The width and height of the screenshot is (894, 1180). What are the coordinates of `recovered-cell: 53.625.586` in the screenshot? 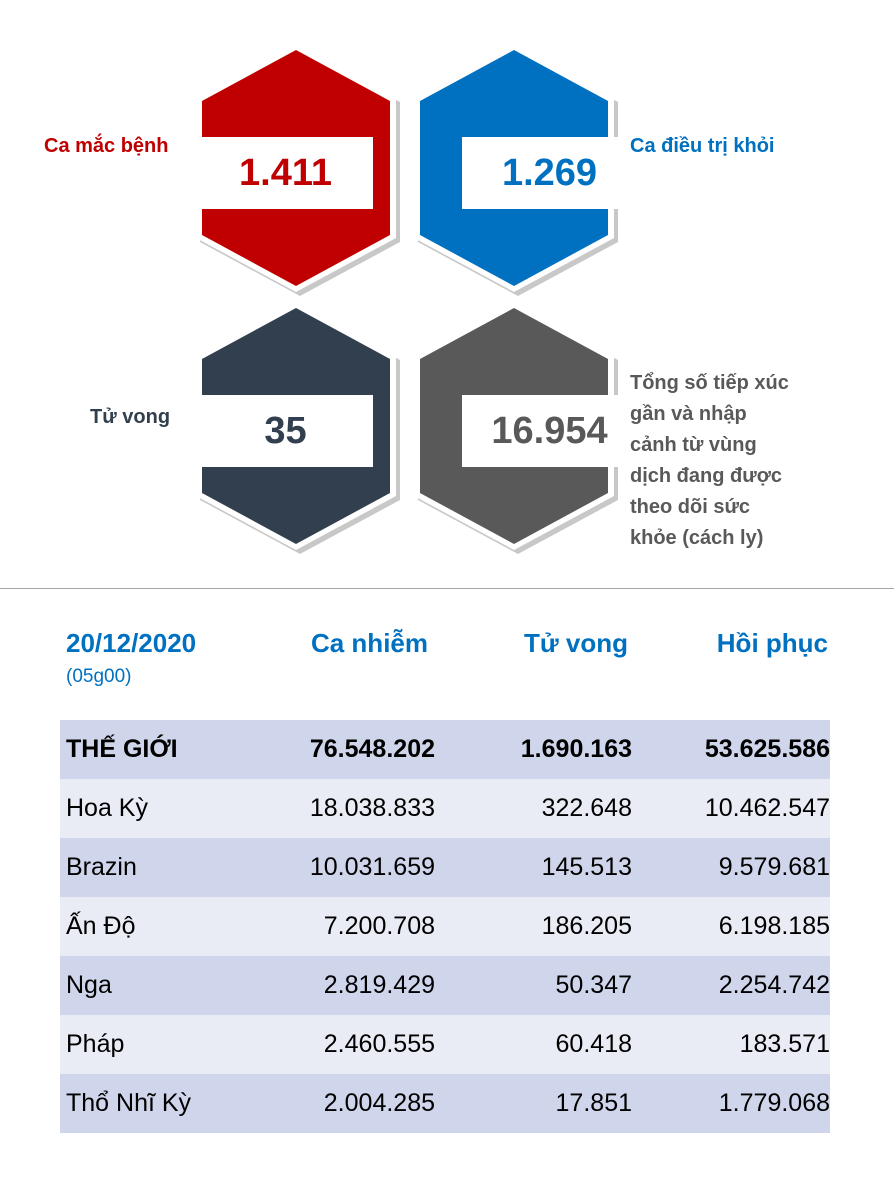 It's located at (767, 749).